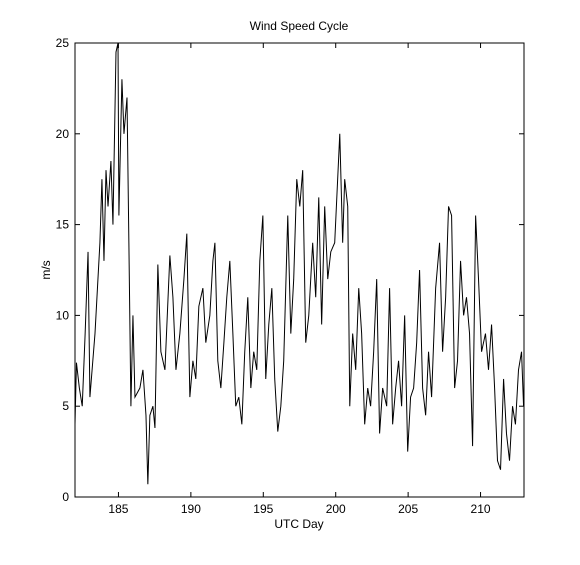  What do you see at coordinates (408, 509) in the screenshot?
I see `x-tick-label: 205` at bounding box center [408, 509].